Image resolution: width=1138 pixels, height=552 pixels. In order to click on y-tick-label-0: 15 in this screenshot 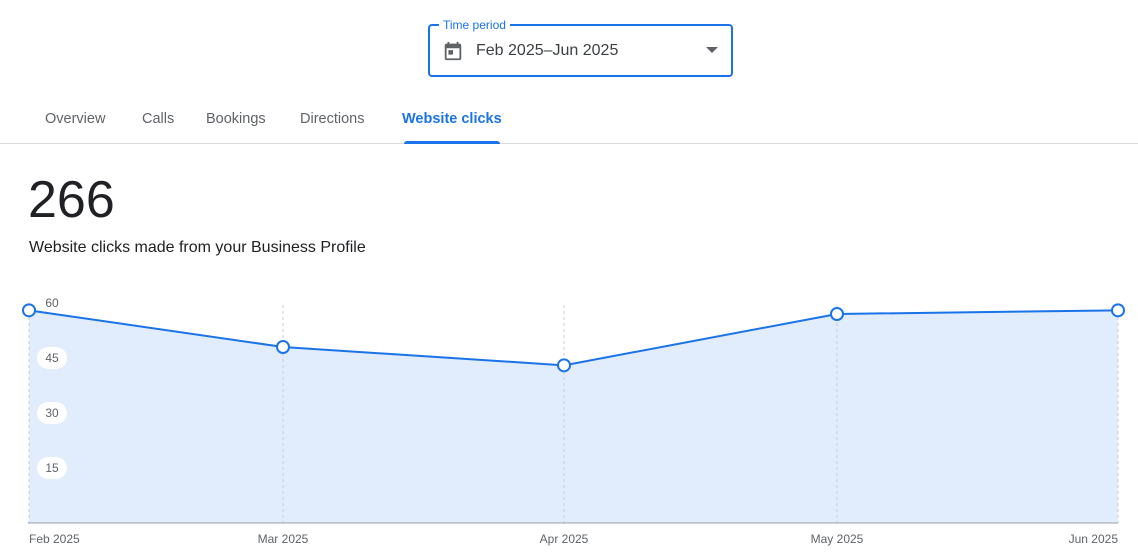, I will do `click(52, 468)`.